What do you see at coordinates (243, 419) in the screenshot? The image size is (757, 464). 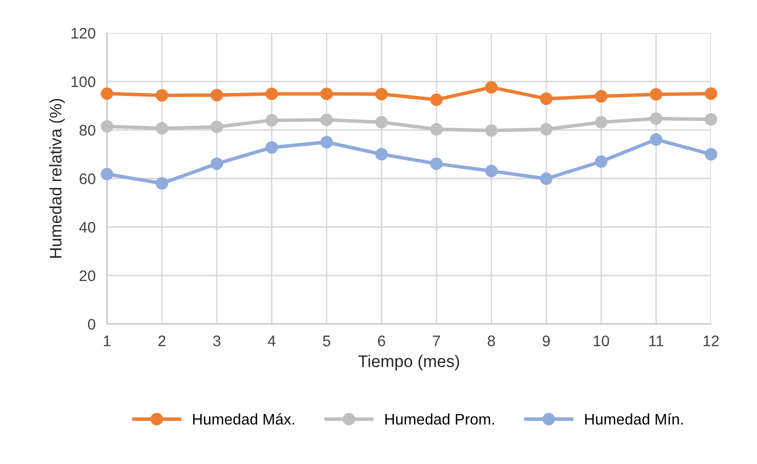 I see `legend-label: Humedad Máx.` at bounding box center [243, 419].